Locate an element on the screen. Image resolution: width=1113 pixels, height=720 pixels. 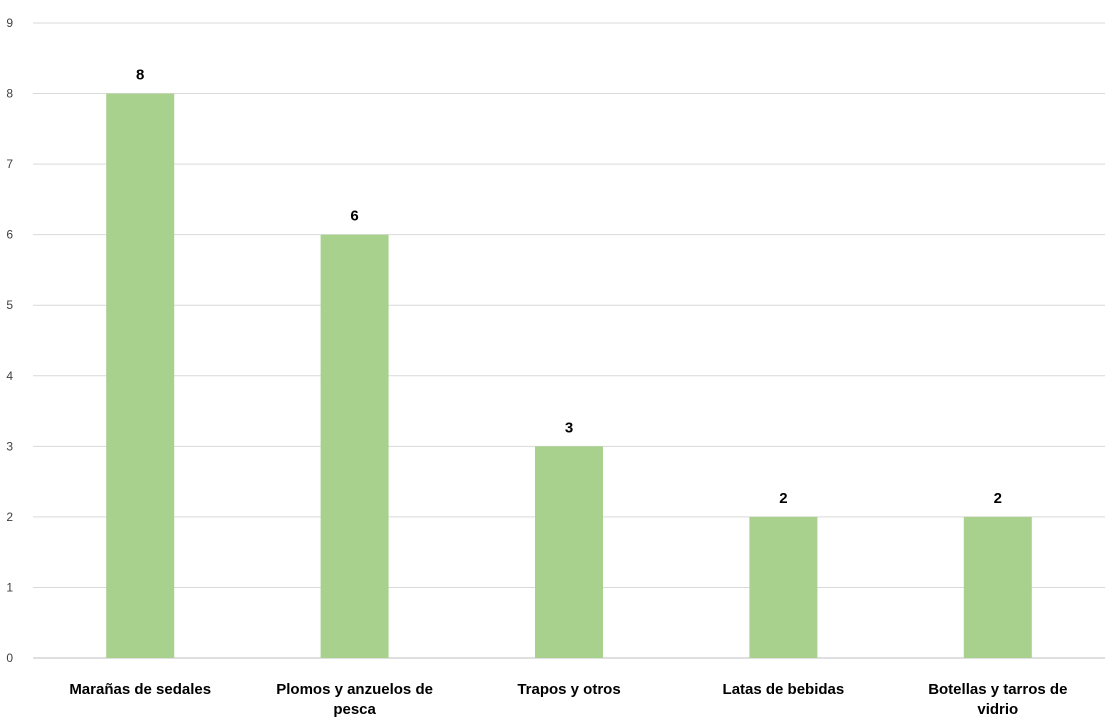
y-tick-label: 1 is located at coordinates (9, 587).